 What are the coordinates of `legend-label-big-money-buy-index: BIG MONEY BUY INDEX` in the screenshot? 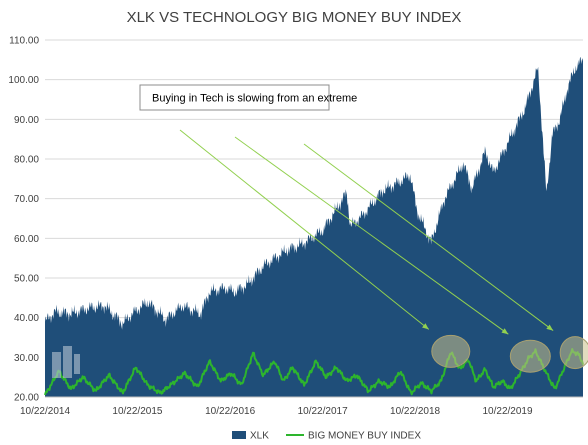 It's located at (364, 436).